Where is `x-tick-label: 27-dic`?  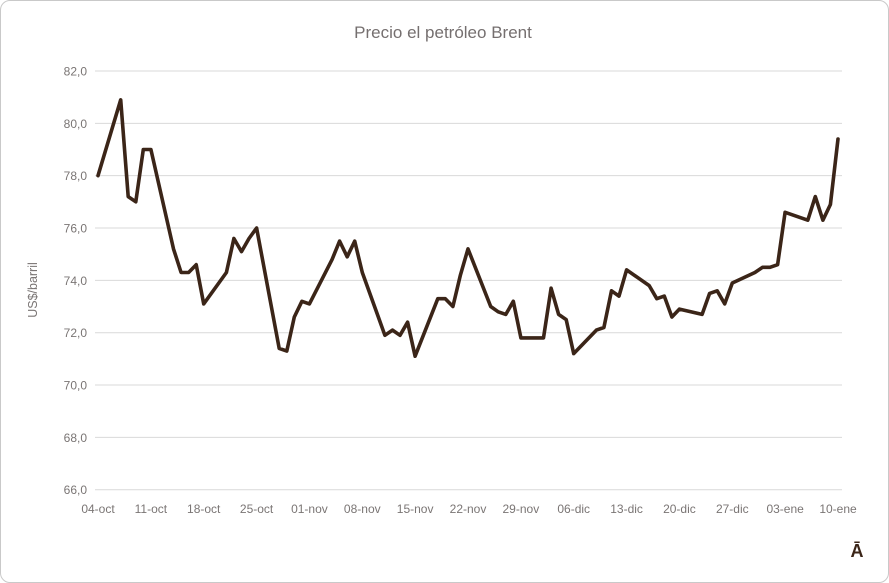
x-tick-label: 27-dic is located at coordinates (732, 509).